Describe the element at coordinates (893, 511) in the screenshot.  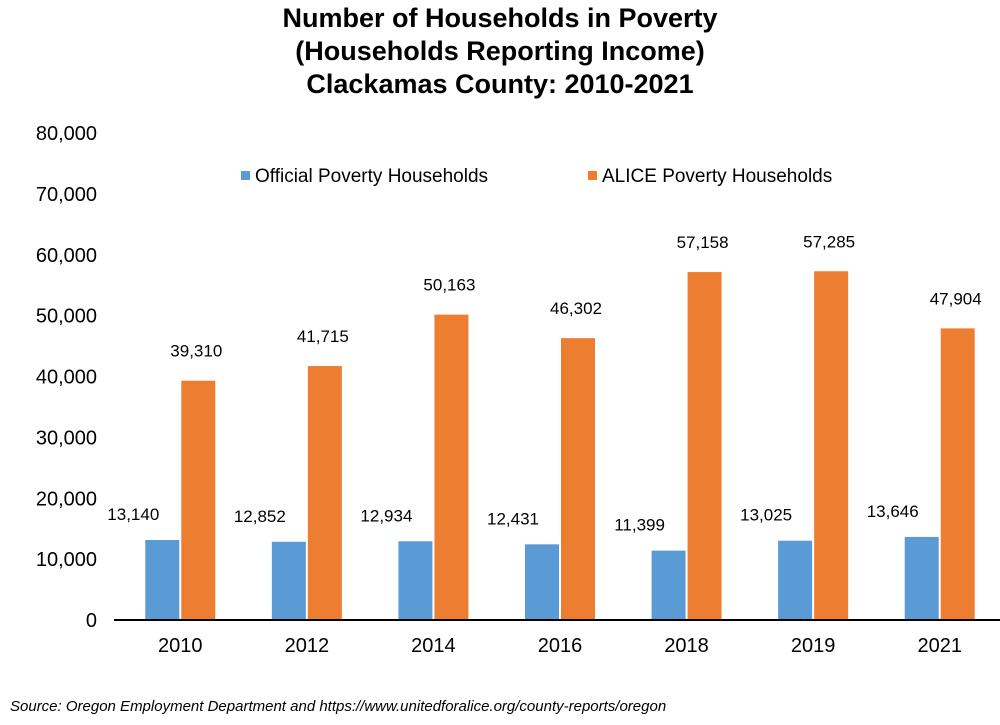
I see `data-label-official-2021: 13,646` at that location.